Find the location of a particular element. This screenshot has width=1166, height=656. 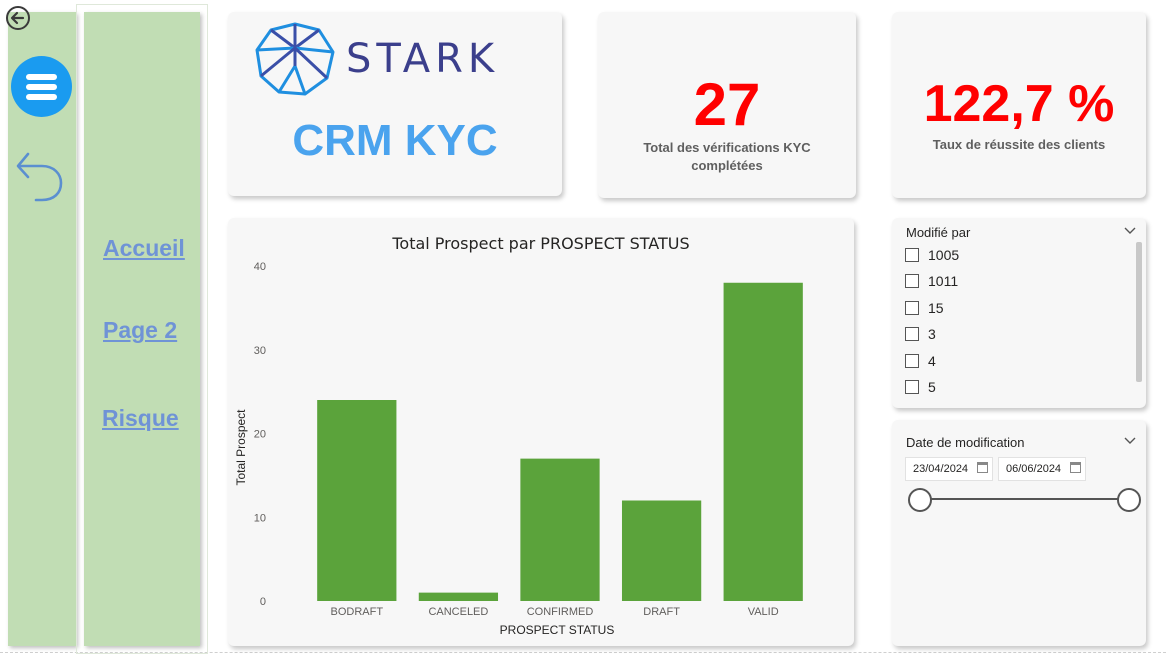

slicer-option: 1005 is located at coordinates (932, 255).